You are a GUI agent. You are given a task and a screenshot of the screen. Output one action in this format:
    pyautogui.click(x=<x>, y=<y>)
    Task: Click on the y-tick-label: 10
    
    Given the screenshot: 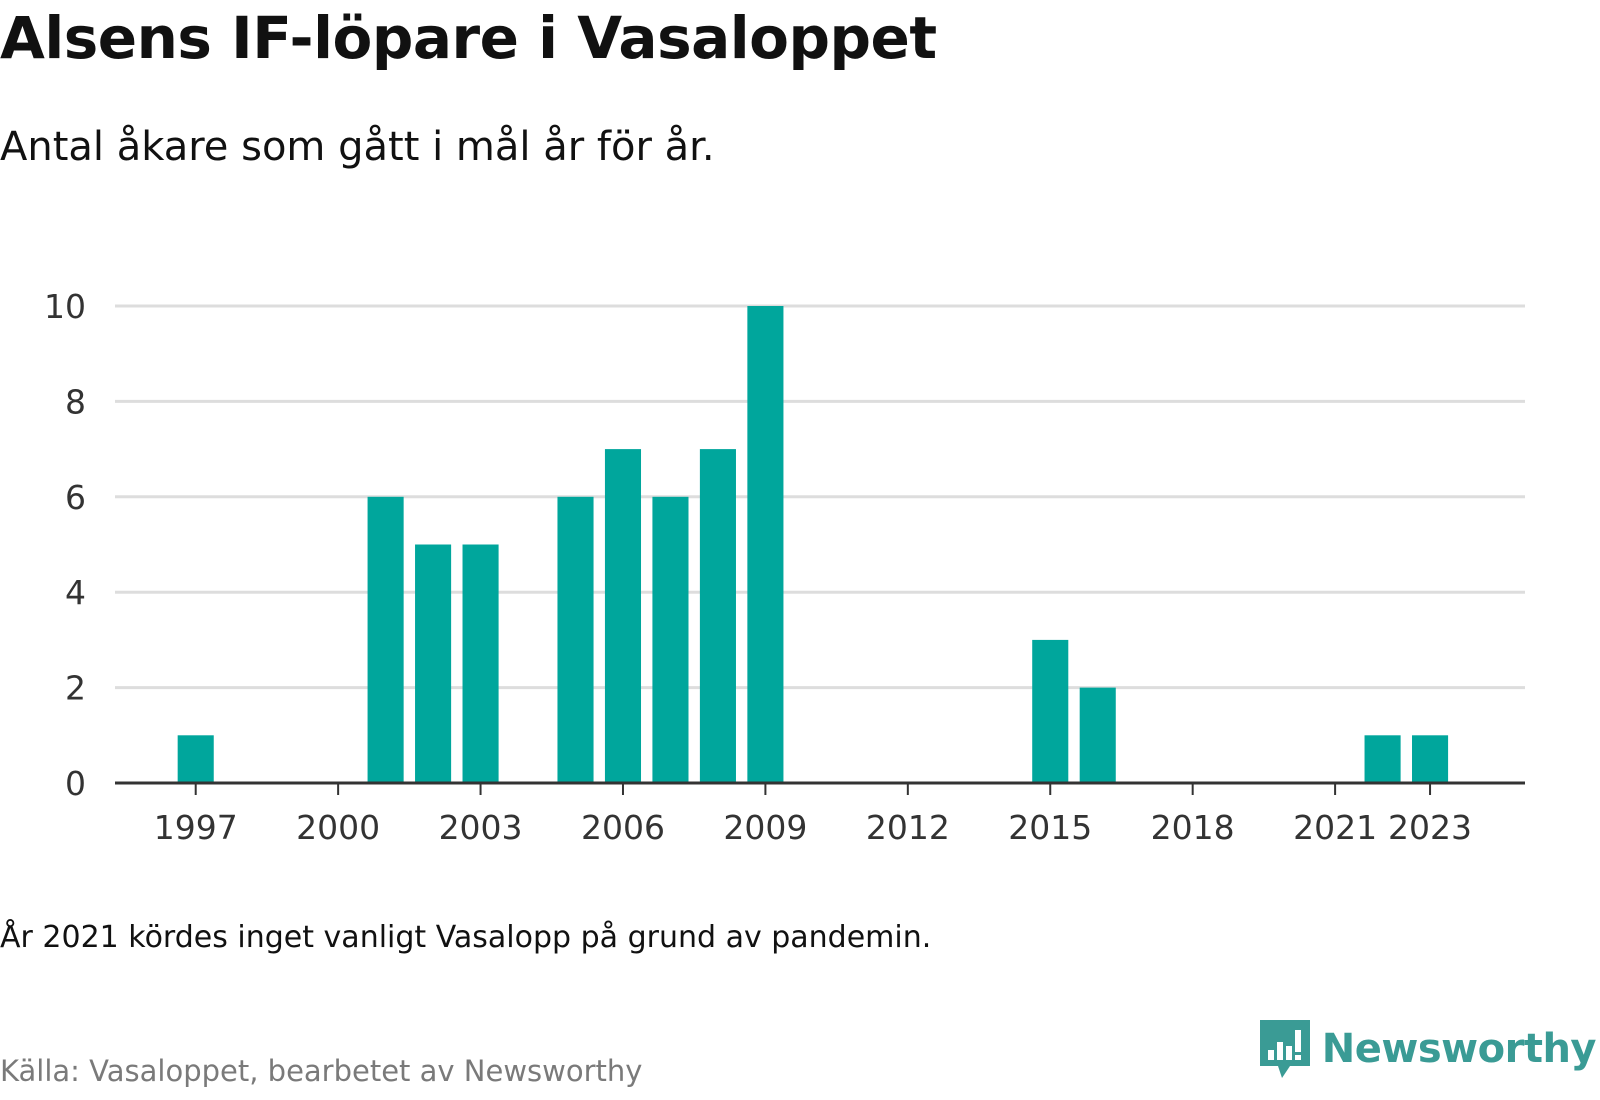 What is the action you would take?
    pyautogui.click(x=65, y=306)
    